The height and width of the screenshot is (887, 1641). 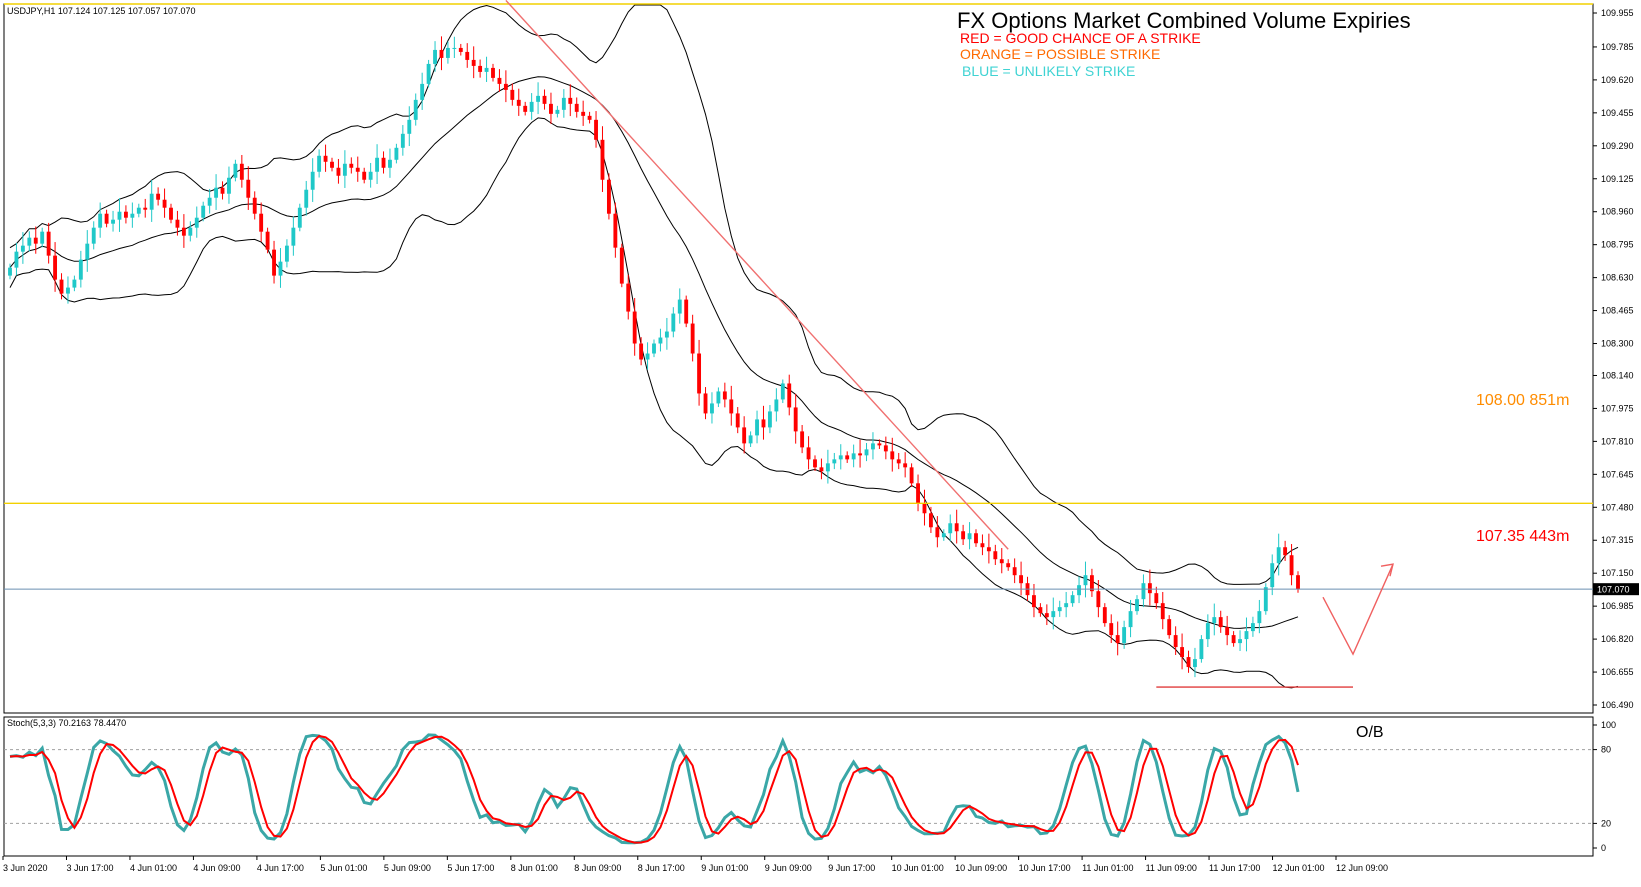 What do you see at coordinates (153, 868) in the screenshot?
I see `time-tick-label-2: 4 Jun 01:00` at bounding box center [153, 868].